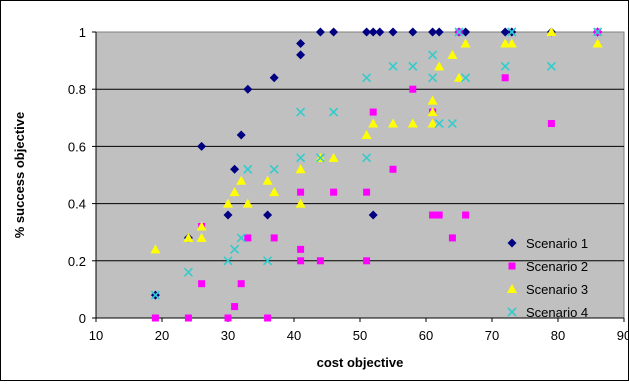 Image resolution: width=629 pixels, height=386 pixels. What do you see at coordinates (557, 243) in the screenshot?
I see `legend-label: Scenario 1` at bounding box center [557, 243].